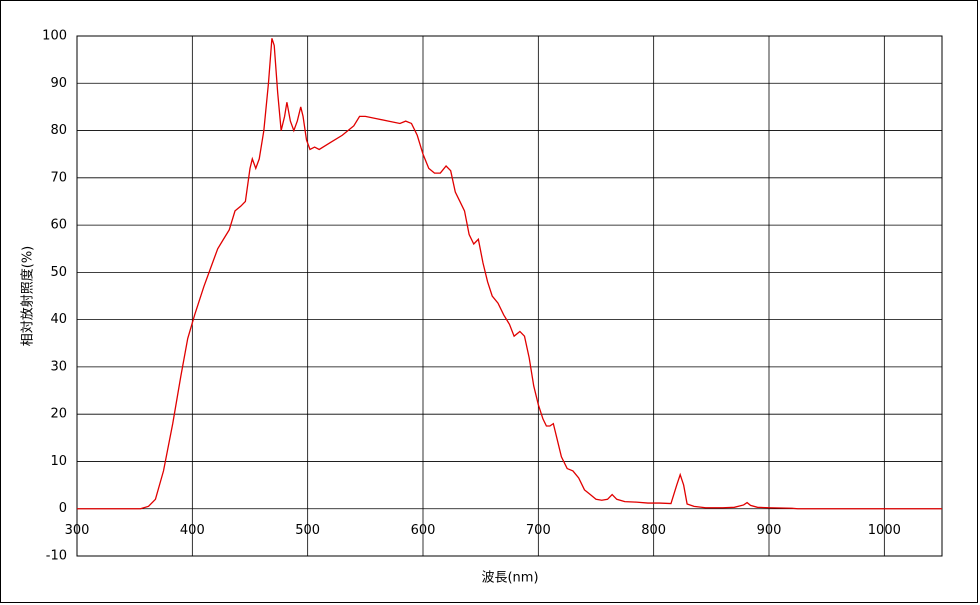 This screenshot has width=980, height=605. Describe the element at coordinates (28, 296) in the screenshot. I see `y-axis-label: 相対放射照度(%)` at that location.